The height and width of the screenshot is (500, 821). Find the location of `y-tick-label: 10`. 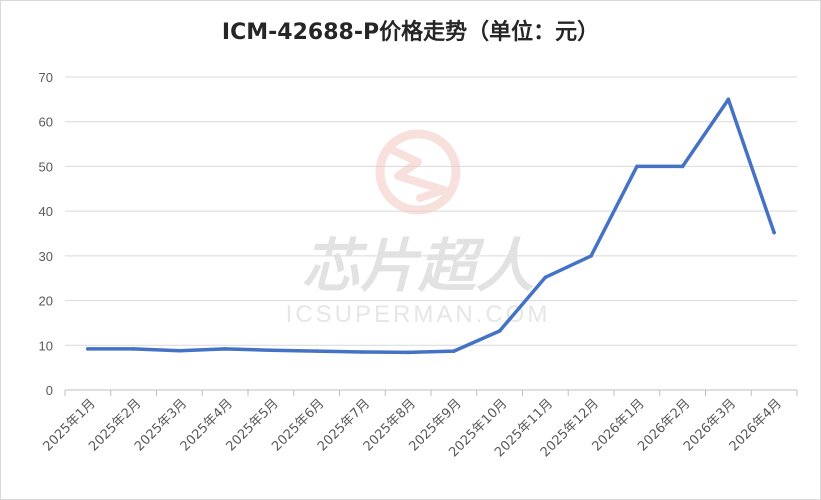

y-tick-label: 10 is located at coordinates (46, 345).